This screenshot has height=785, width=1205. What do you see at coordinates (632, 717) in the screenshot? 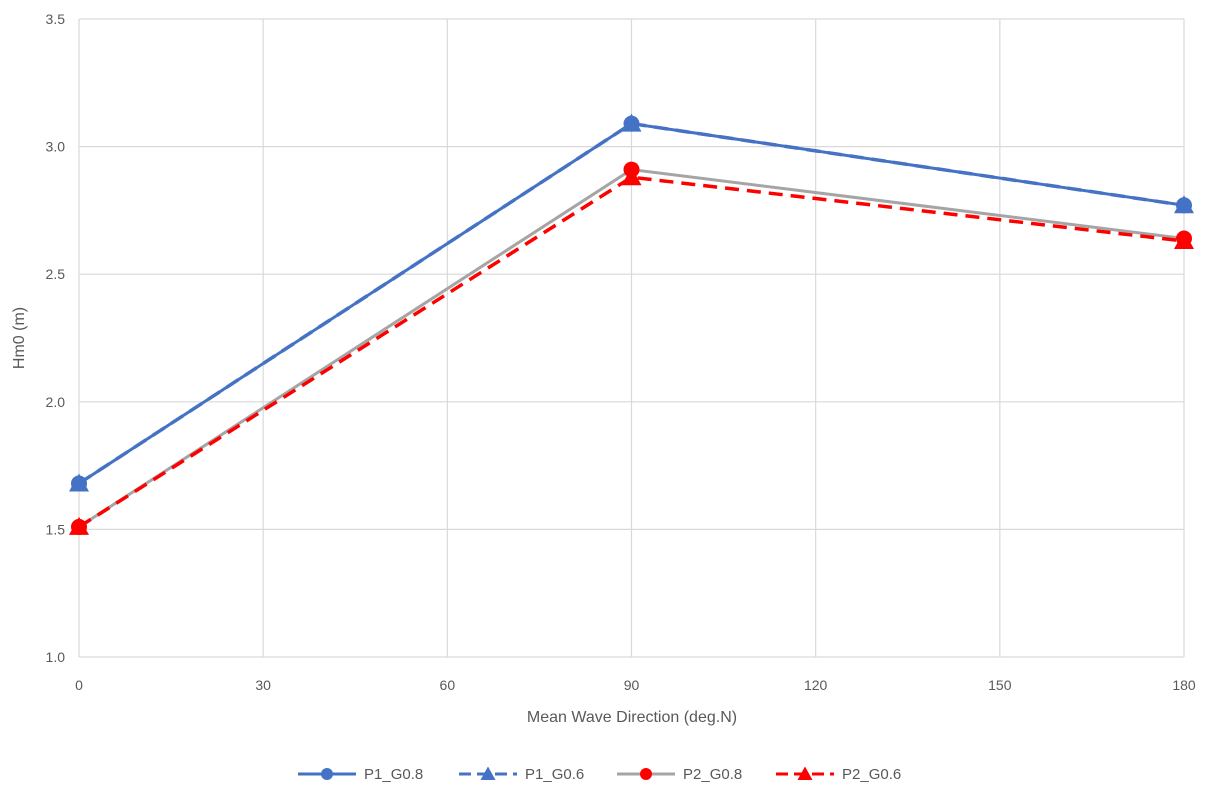
I see `x-axis-title: Mean Wave Direction (deg.N)` at bounding box center [632, 717].